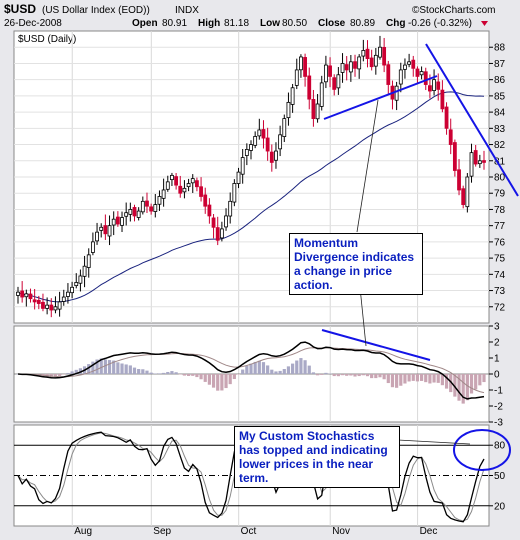 This screenshot has height=540, width=520. I want to click on macd-y-tick-label: 3, so click(497, 327).